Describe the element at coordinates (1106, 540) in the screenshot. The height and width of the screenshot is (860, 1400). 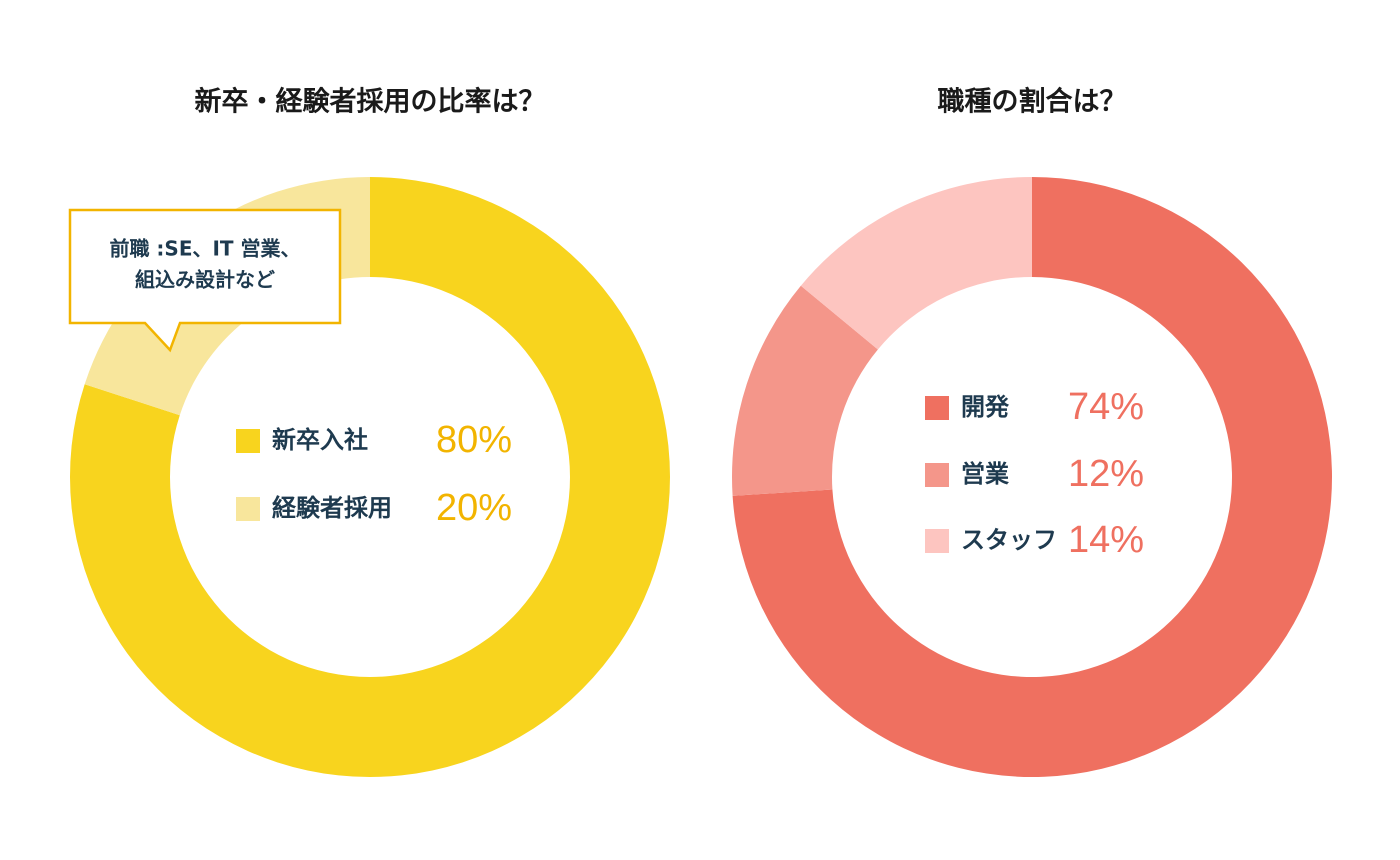
I see `value-label: 14%` at that location.